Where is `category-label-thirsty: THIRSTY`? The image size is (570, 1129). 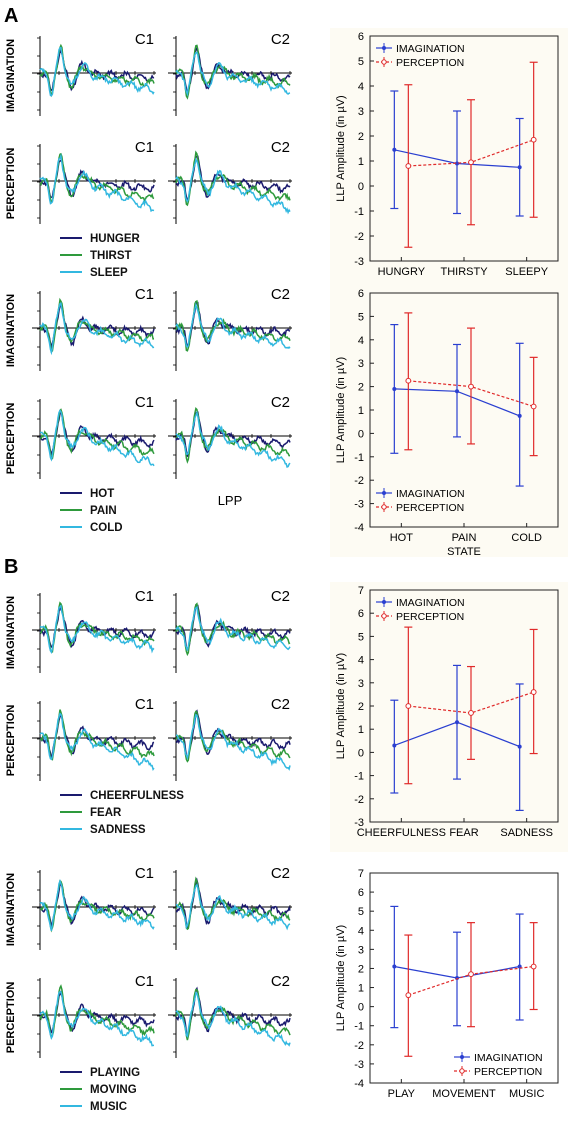
category-label-thirsty: THIRSTY is located at coordinates (464, 272).